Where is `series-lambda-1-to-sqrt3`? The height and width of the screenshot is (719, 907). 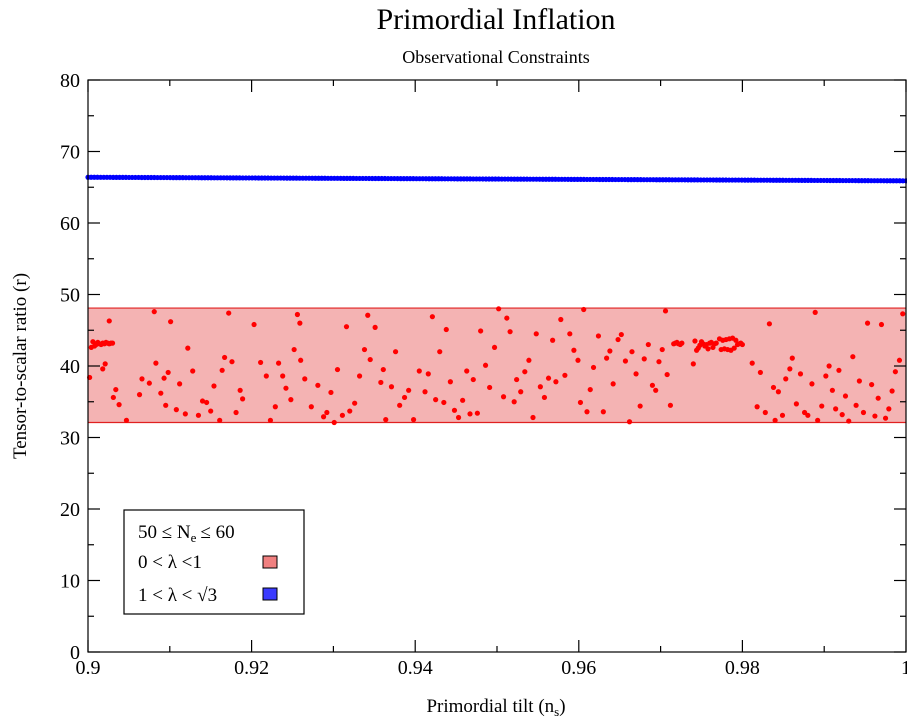
series-lambda-1-to-sqrt3 is located at coordinates (496, 179).